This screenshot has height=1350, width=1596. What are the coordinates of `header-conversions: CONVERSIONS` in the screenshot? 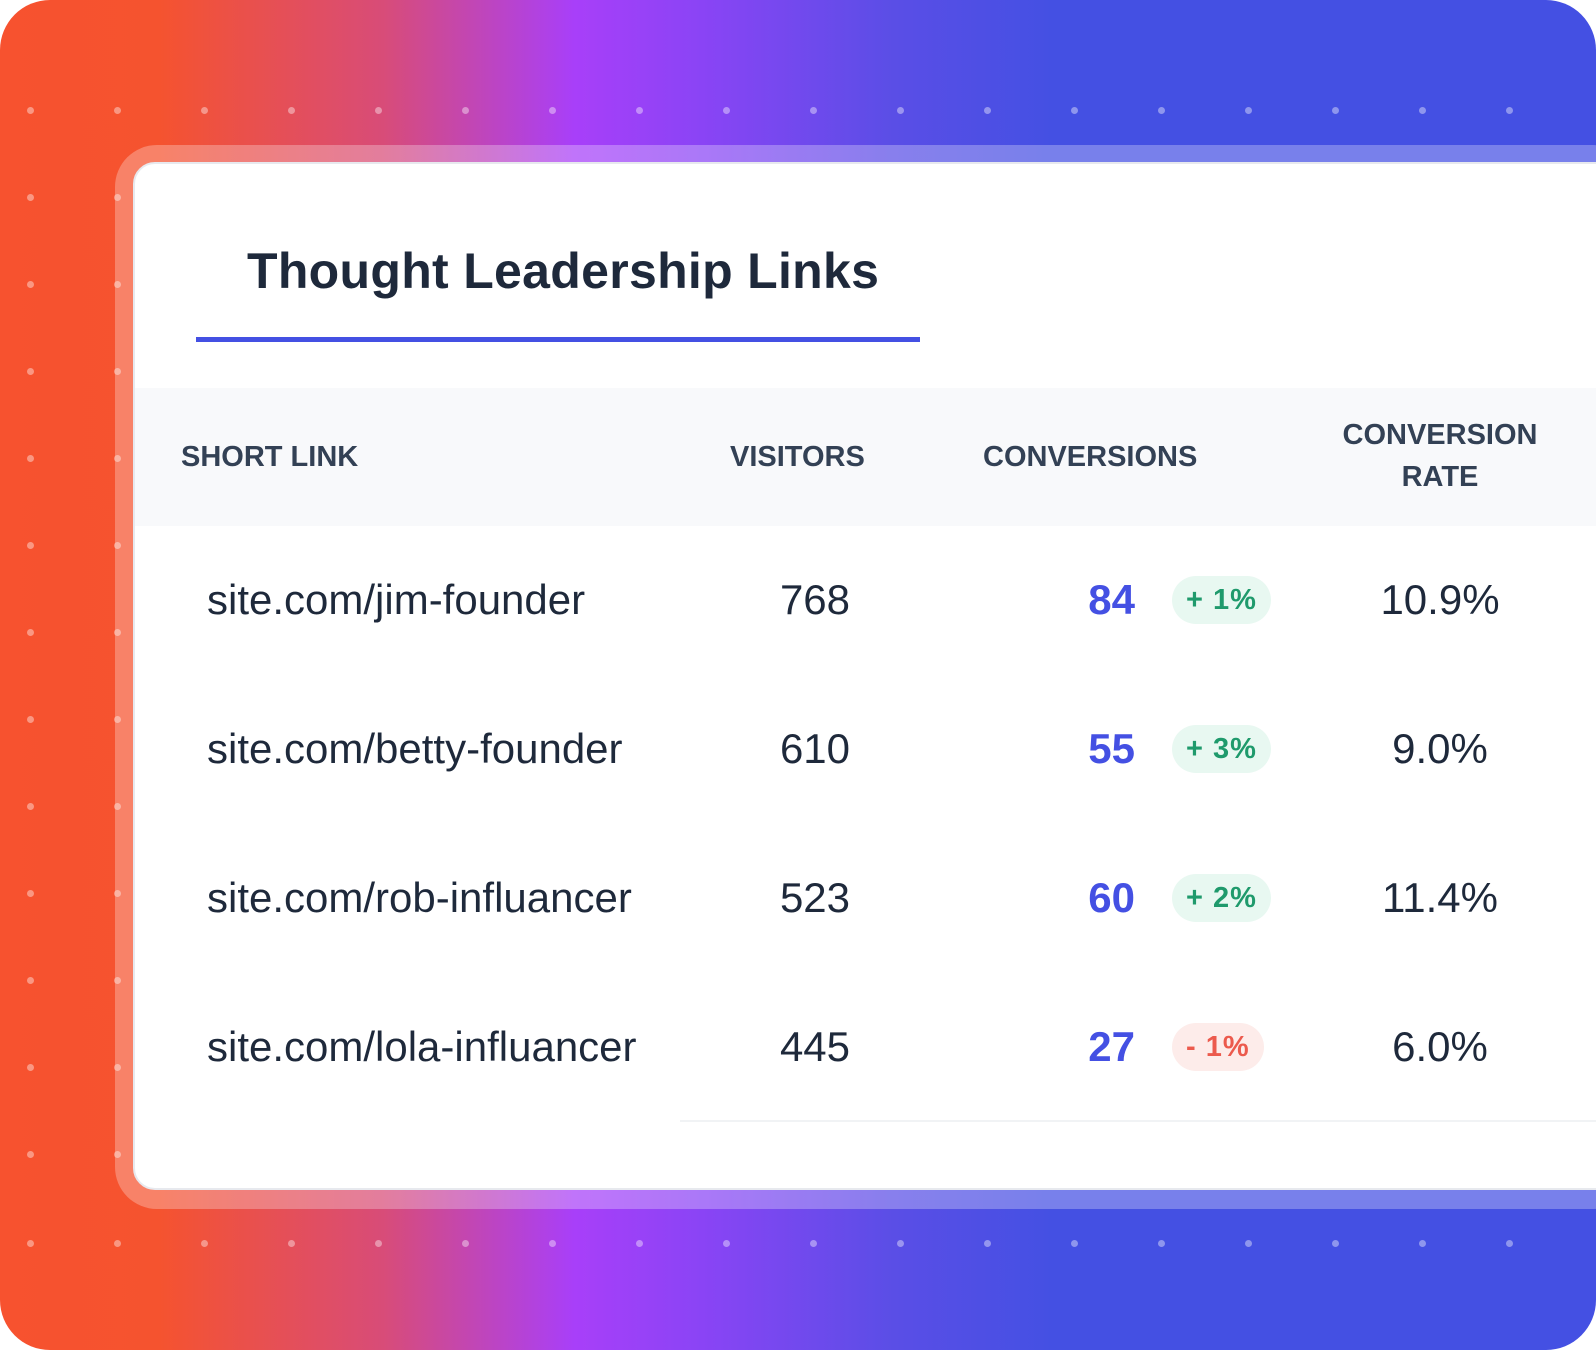 It's located at (1090, 457).